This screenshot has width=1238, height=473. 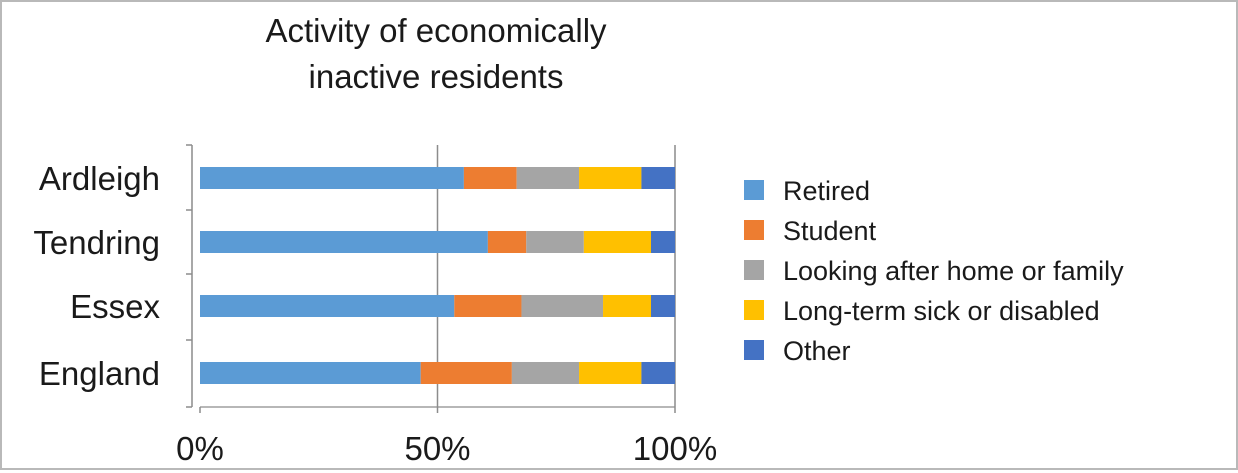 I want to click on bar-england-long-term-sick-or-disabled, so click(x=610, y=373).